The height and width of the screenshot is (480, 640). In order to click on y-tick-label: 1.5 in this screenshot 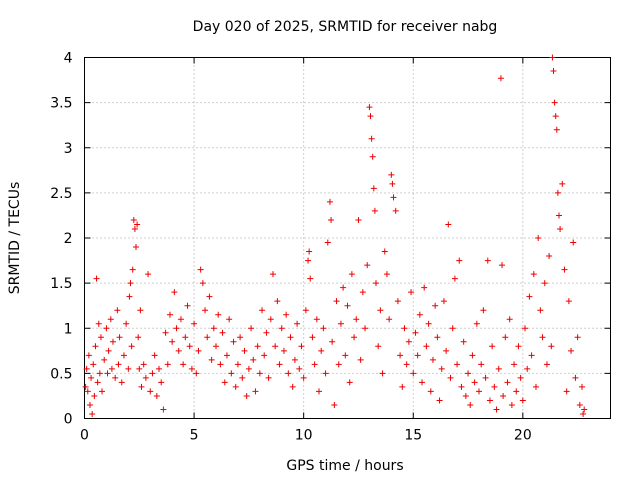, I will do `click(61, 284)`.